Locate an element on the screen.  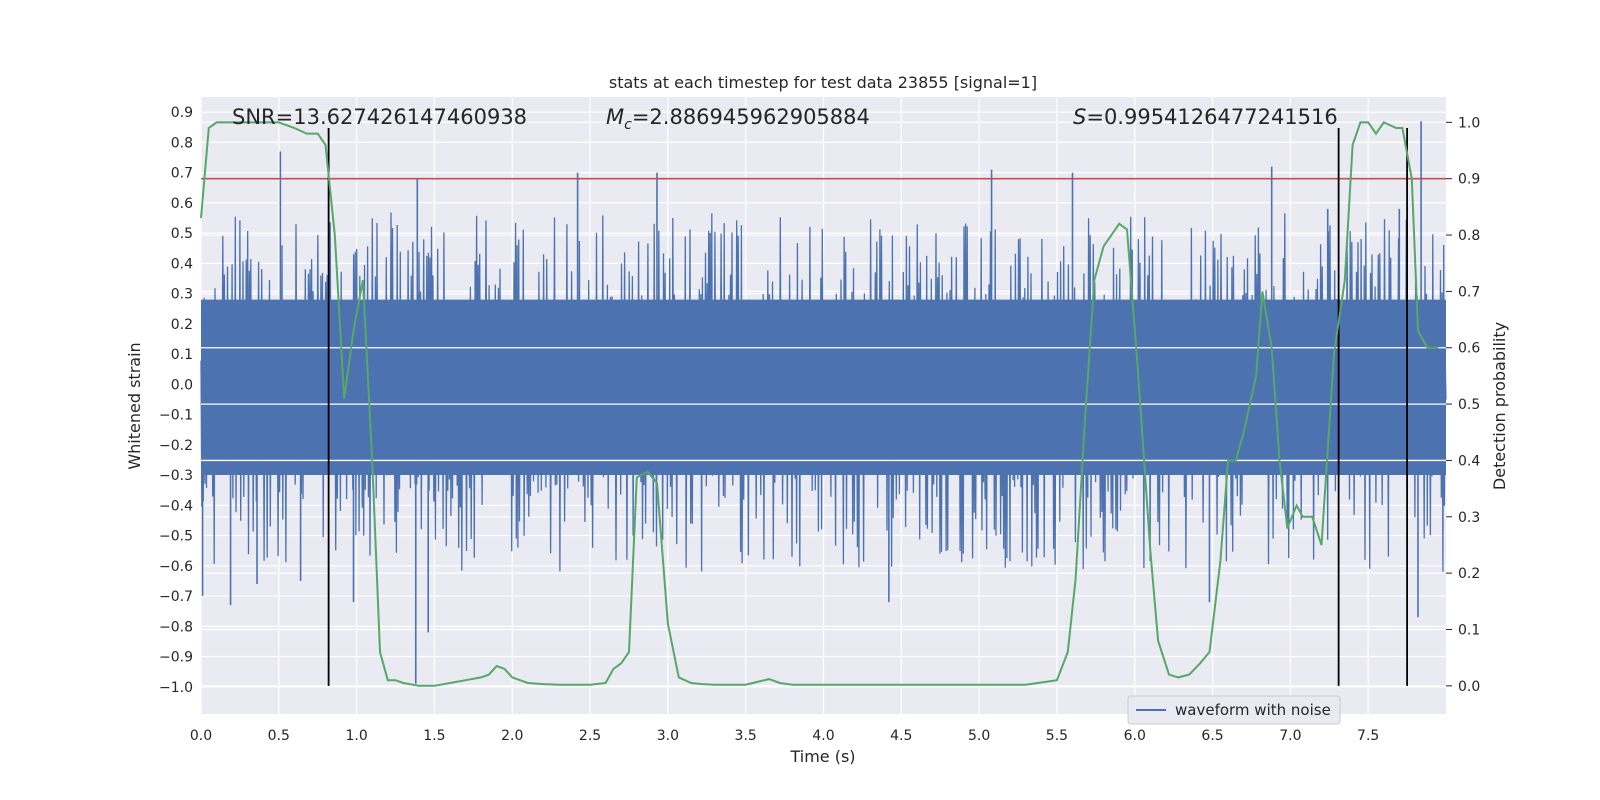
y-right-tick-label-0: 1.0 is located at coordinates (1469, 123).